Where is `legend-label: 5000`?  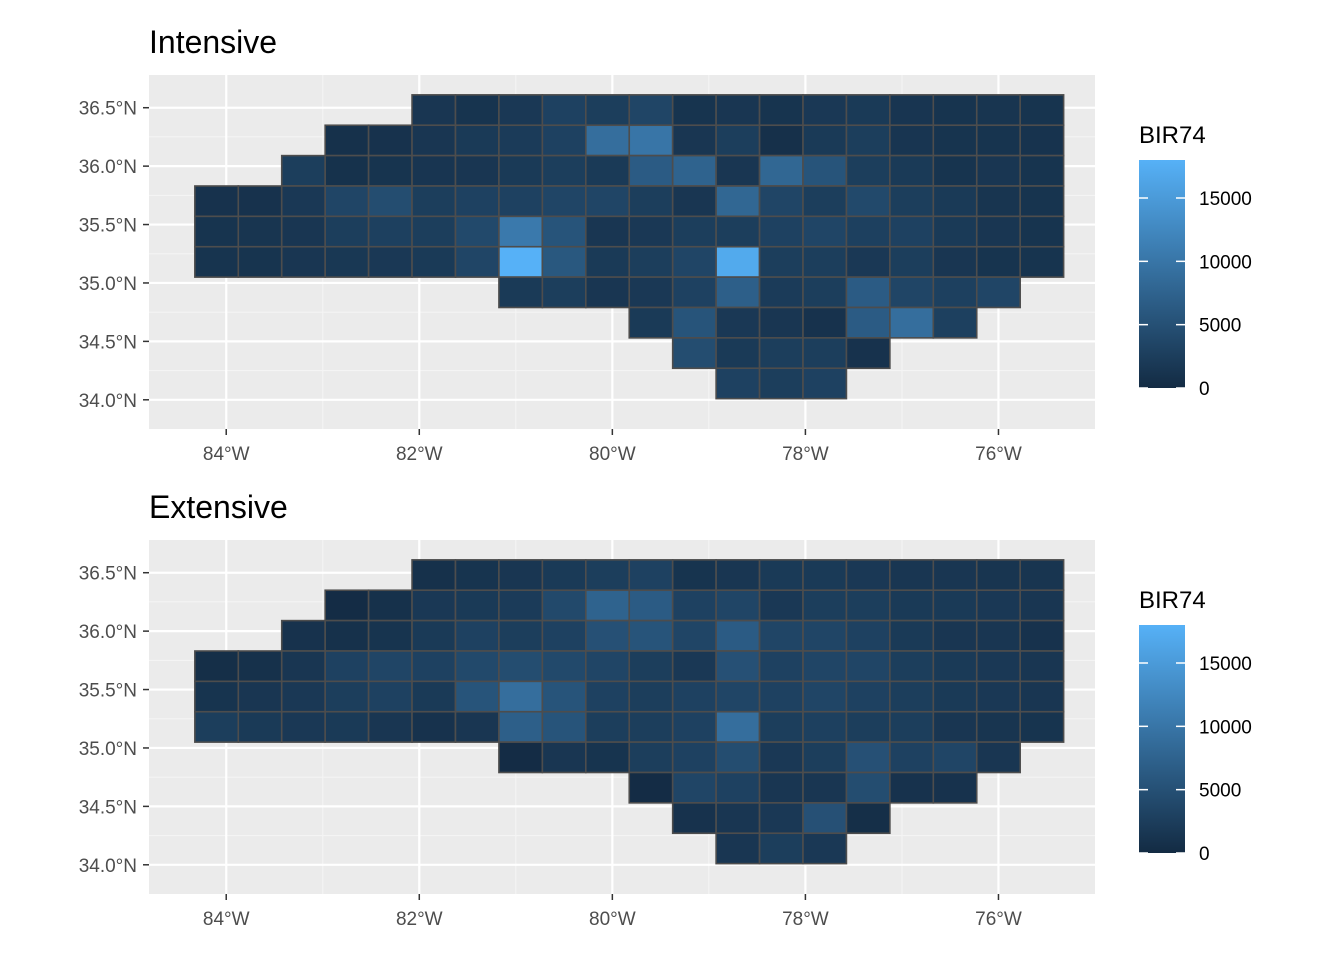 legend-label: 5000 is located at coordinates (1220, 326).